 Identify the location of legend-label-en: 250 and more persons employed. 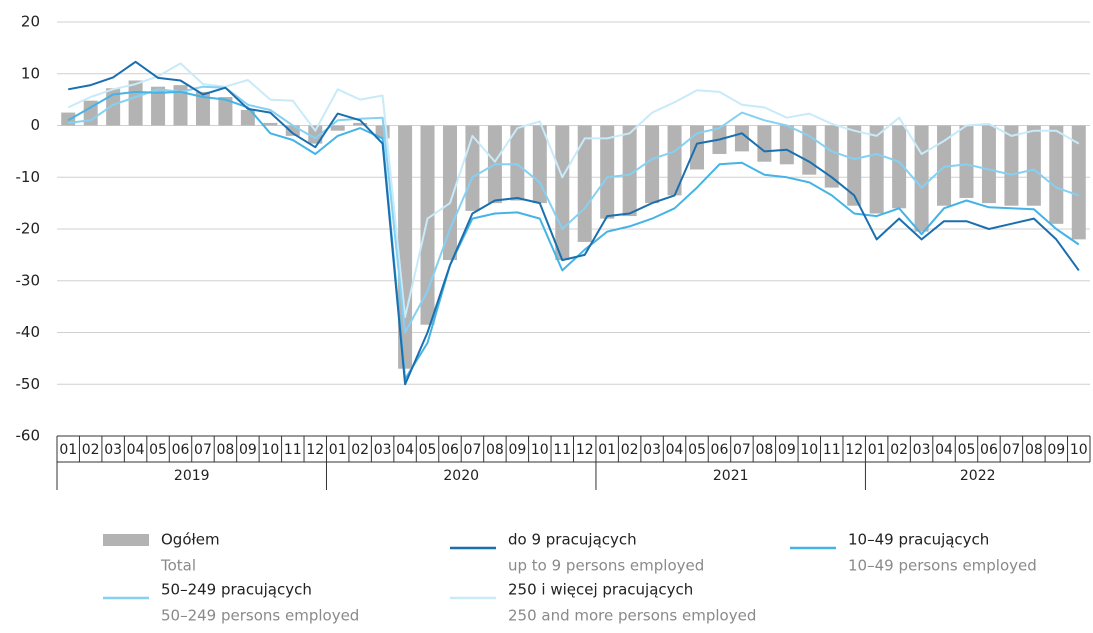
(632, 616).